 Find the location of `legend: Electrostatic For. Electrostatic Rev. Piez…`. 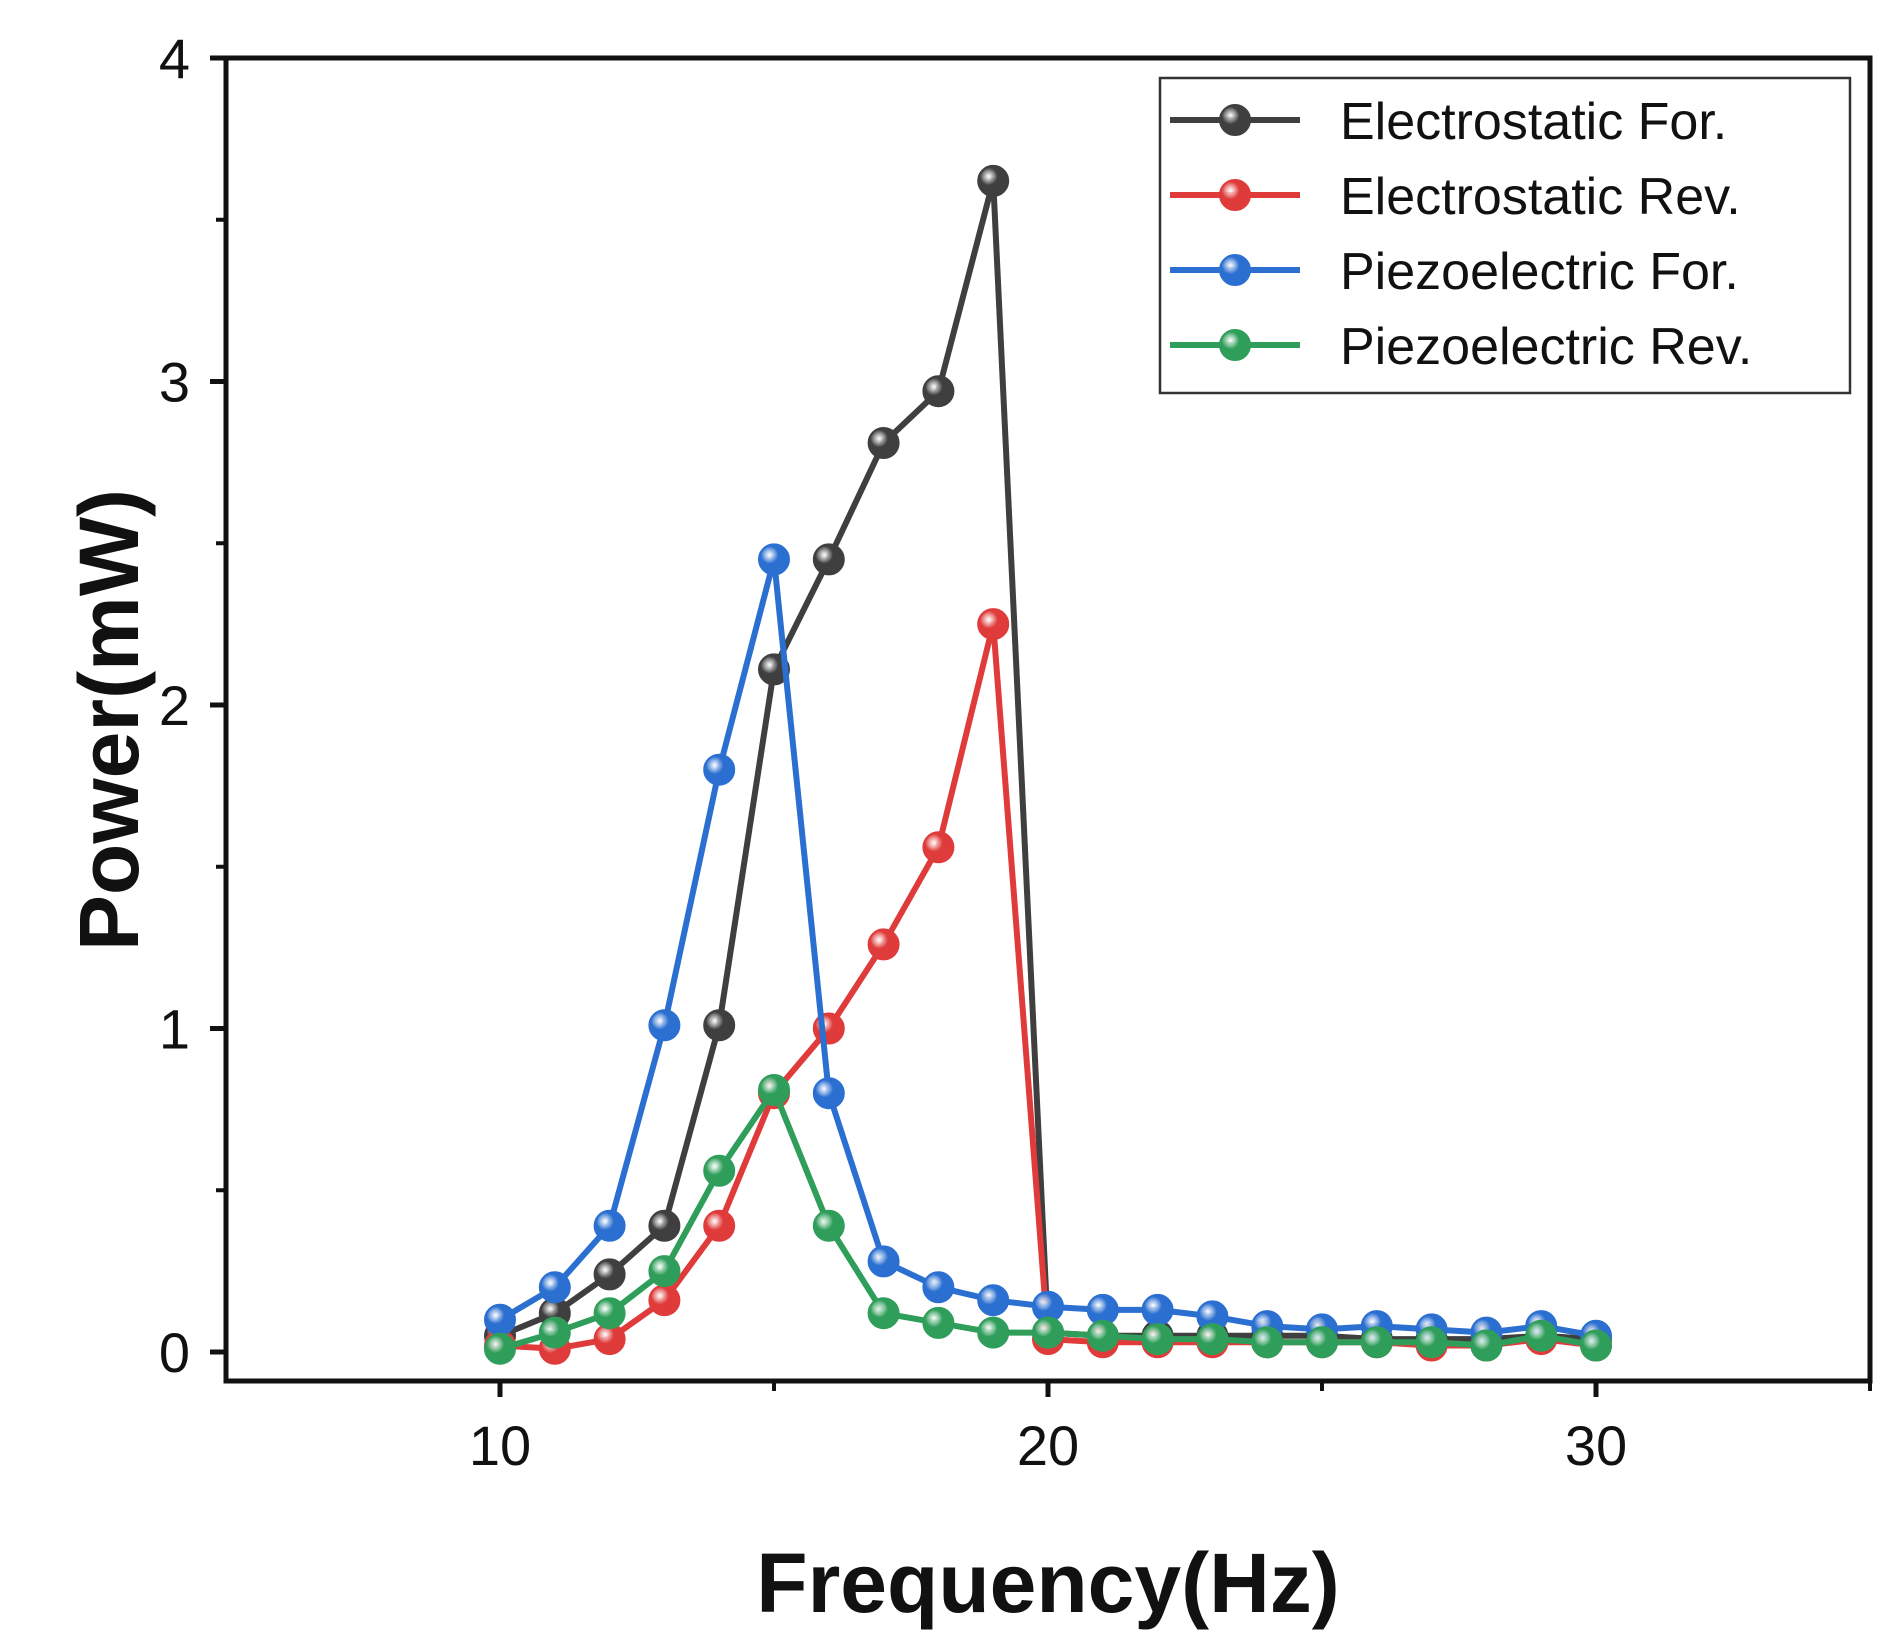

legend: Electrostatic For. Electrostatic Rev. Piez… is located at coordinates (1505, 235).